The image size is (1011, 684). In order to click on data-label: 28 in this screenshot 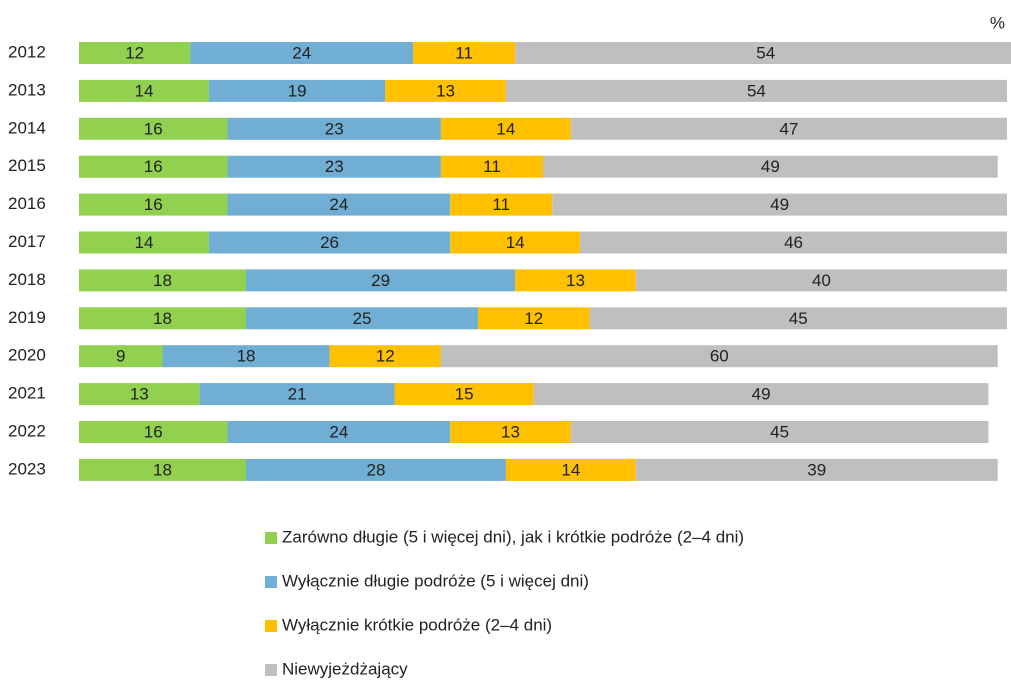, I will do `click(375, 469)`.